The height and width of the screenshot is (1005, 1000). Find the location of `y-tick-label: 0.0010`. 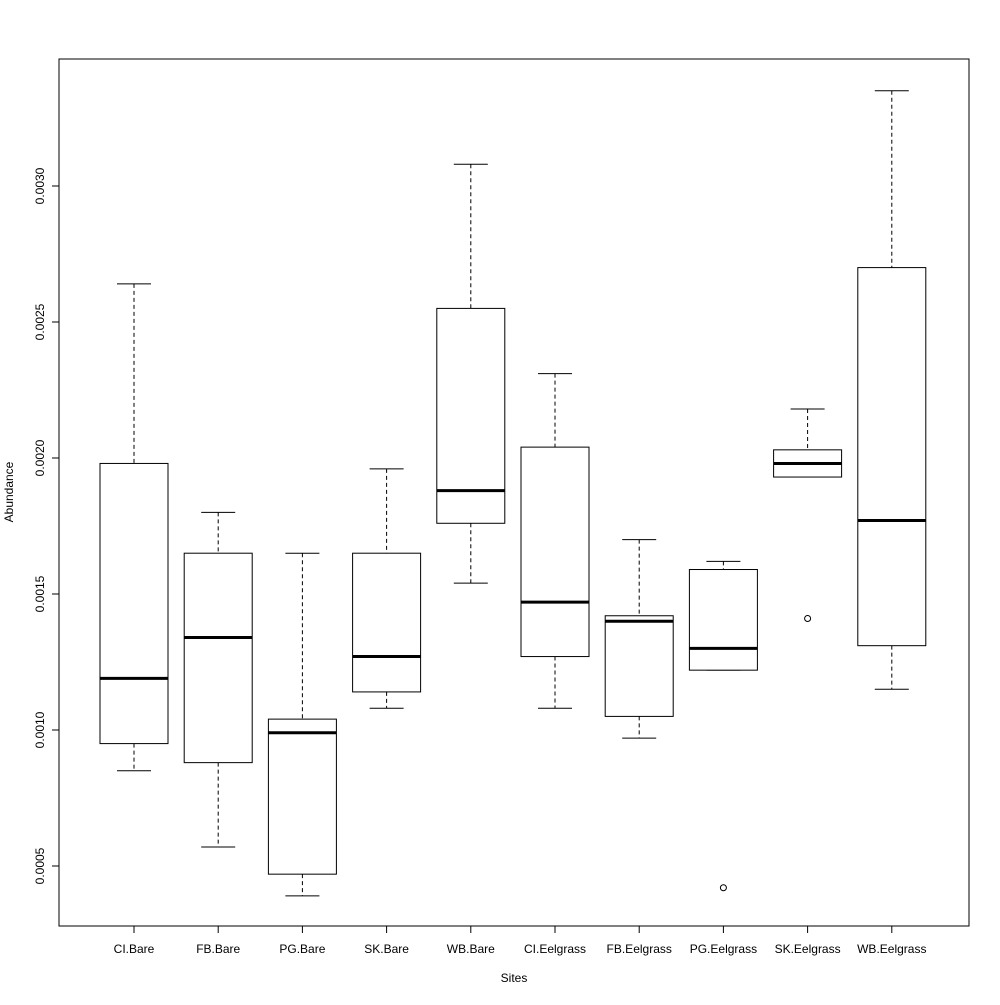

y-tick-label: 0.0010 is located at coordinates (40, 729).